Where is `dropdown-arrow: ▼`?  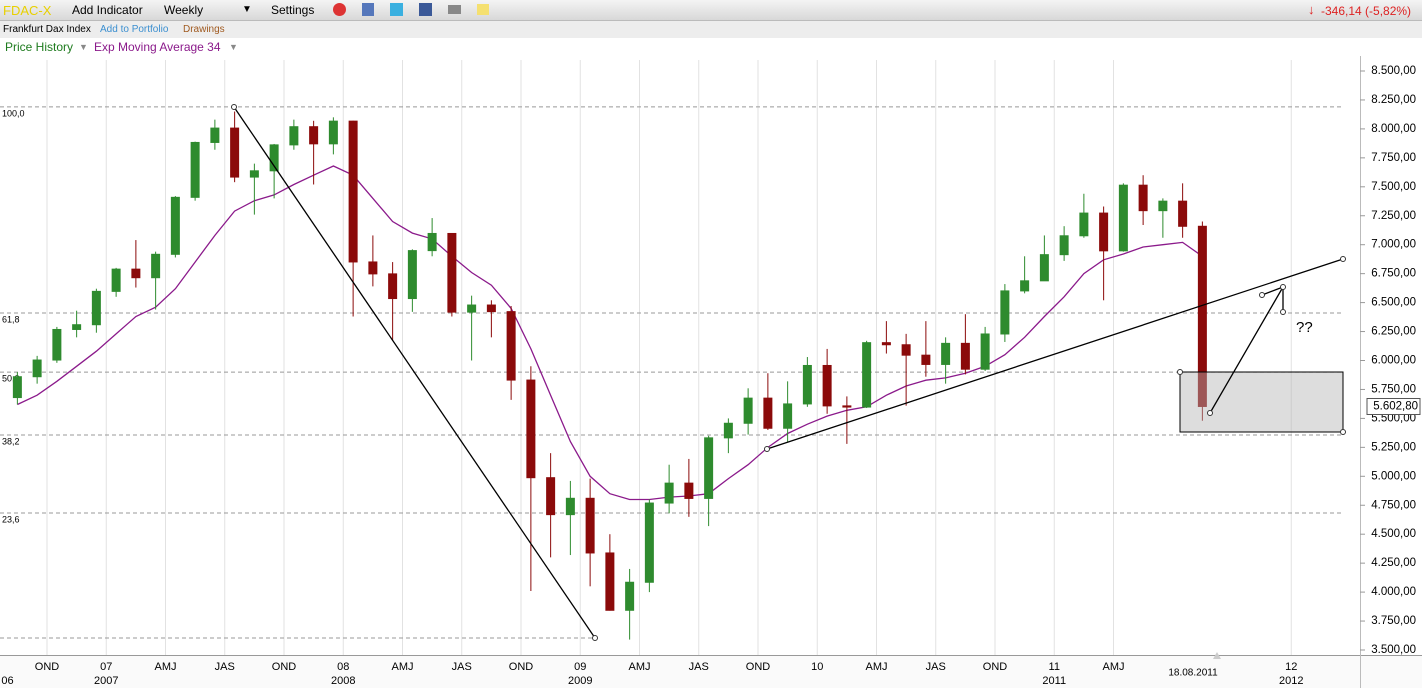 dropdown-arrow: ▼ is located at coordinates (247, 9).